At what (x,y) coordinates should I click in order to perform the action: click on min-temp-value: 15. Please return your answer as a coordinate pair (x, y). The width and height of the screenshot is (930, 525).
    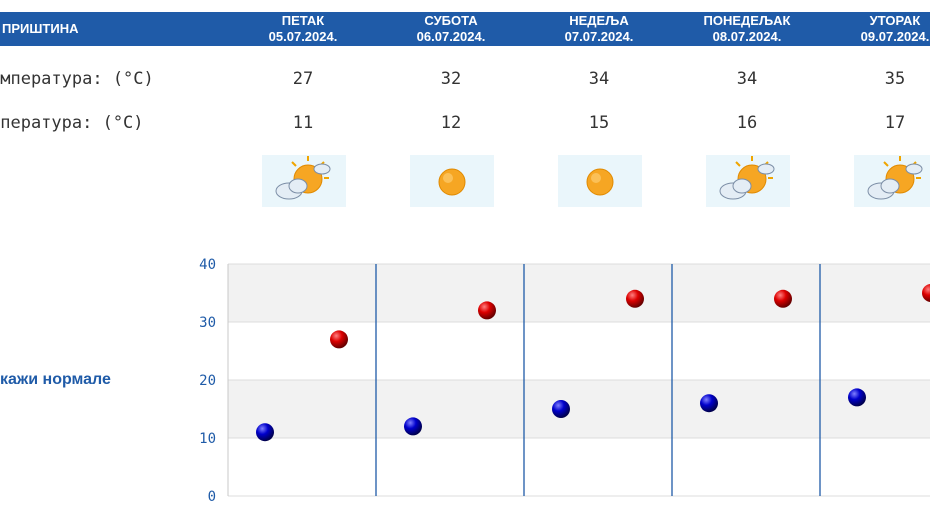
    Looking at the image, I should click on (599, 123).